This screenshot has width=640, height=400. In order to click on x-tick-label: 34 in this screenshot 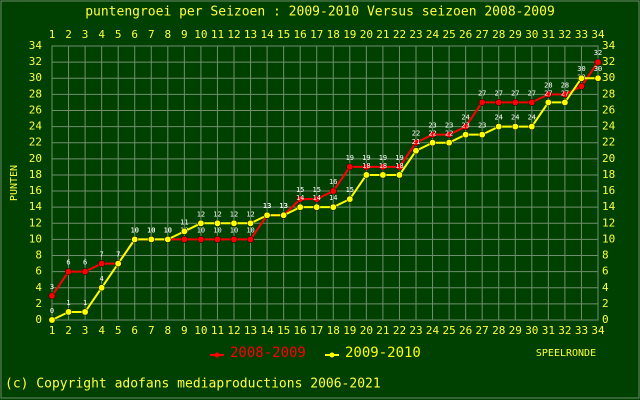, I will do `click(598, 330)`.